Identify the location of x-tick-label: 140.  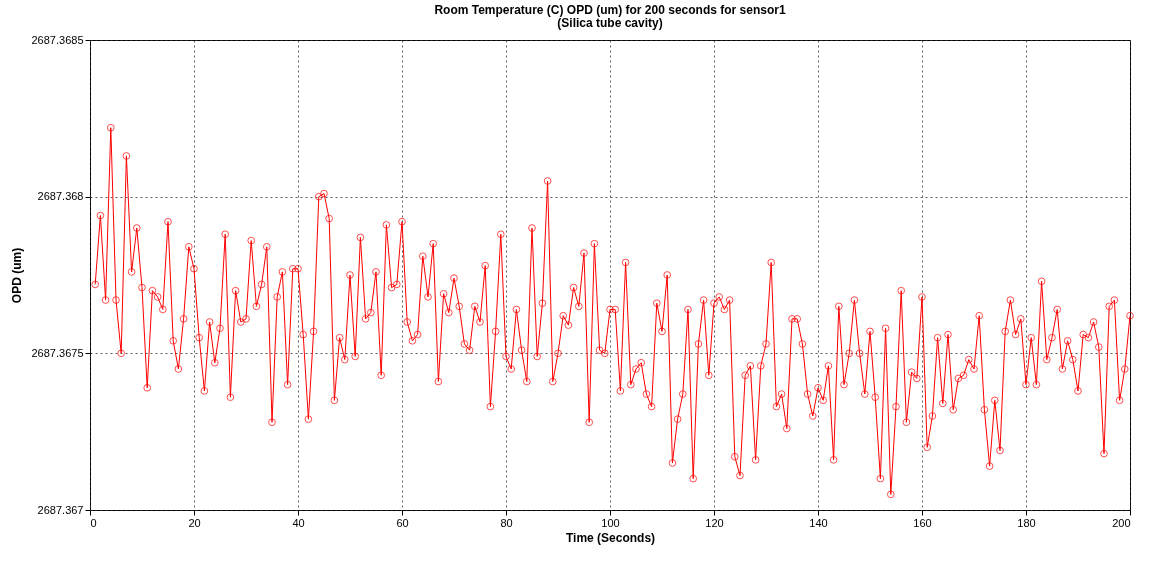
(818, 522).